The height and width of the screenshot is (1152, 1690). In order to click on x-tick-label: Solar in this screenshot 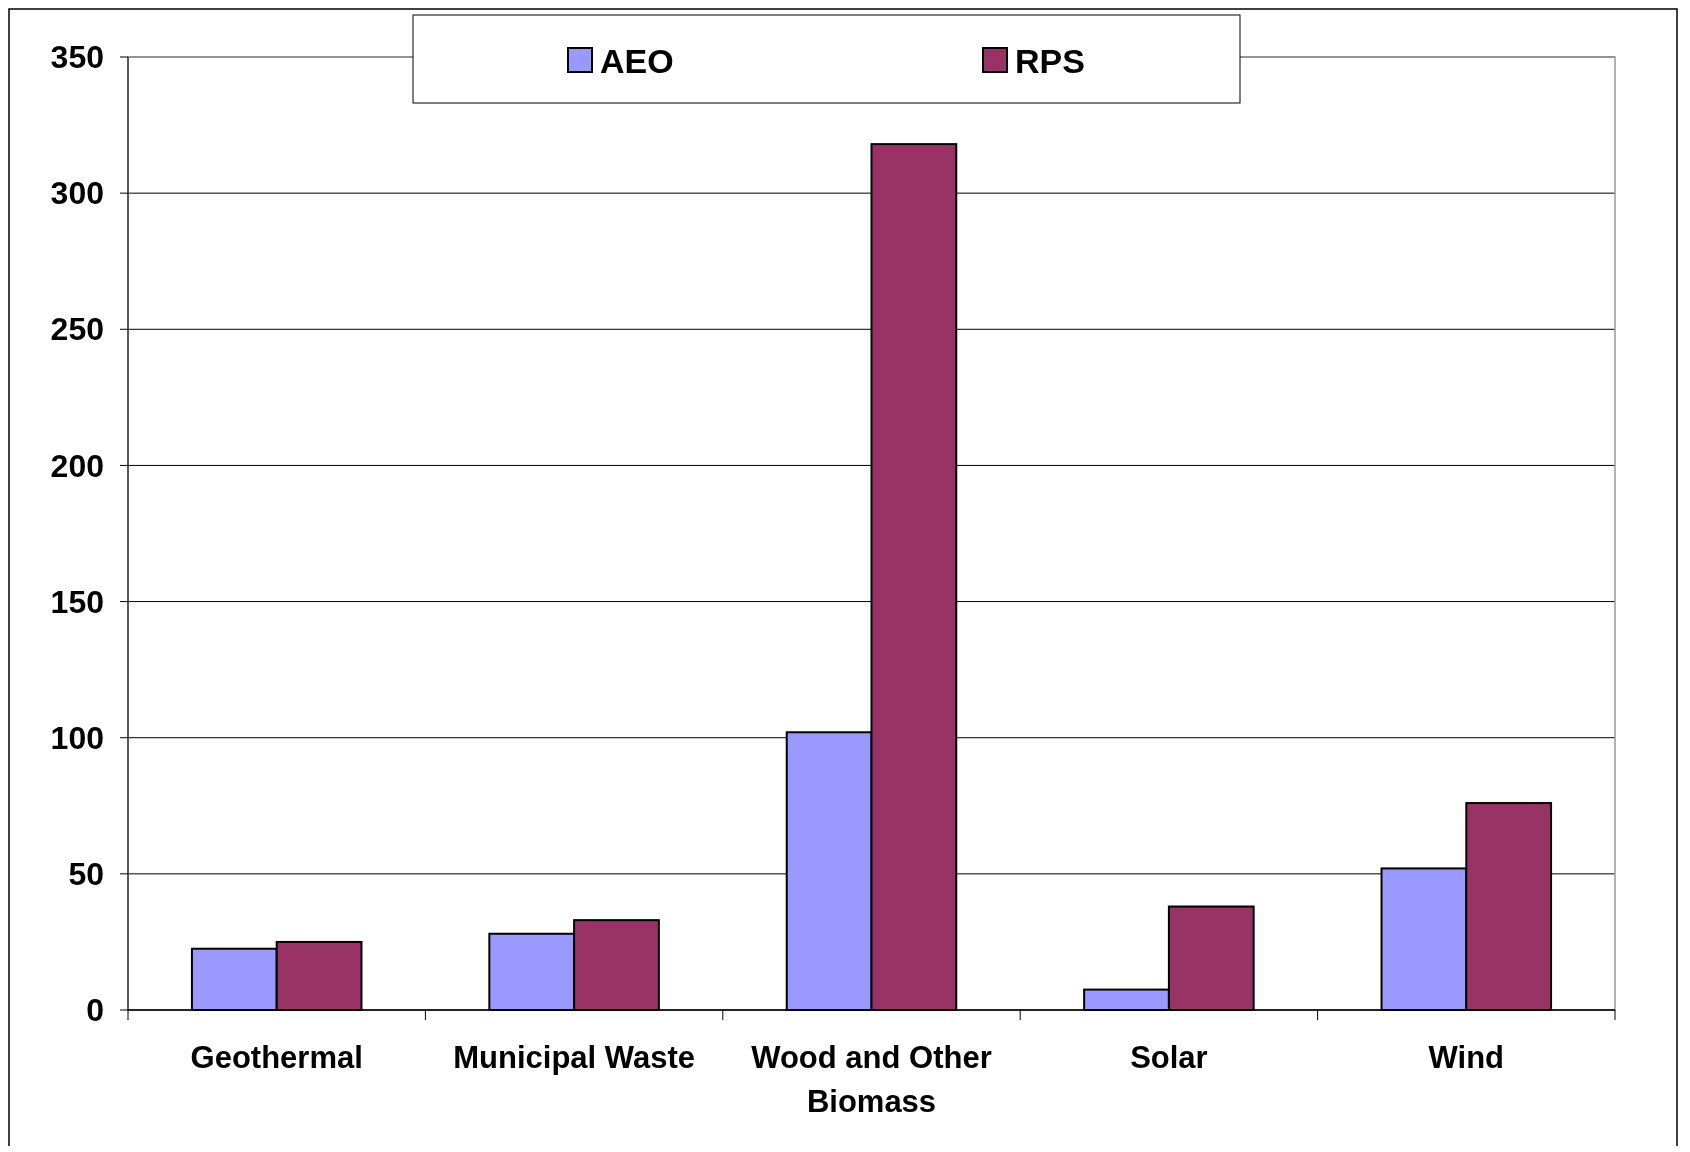, I will do `click(1169, 1057)`.